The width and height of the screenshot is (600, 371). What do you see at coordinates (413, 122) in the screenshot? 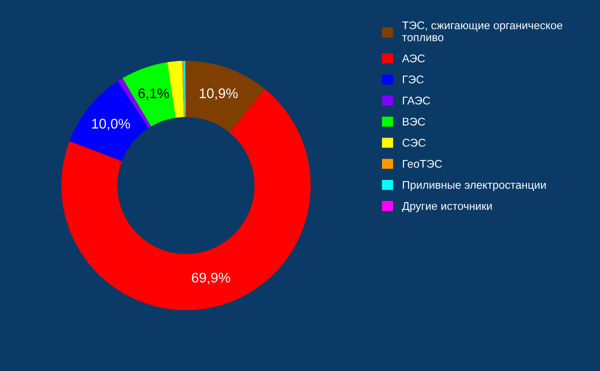
I see `legend-label: ВЭС` at bounding box center [413, 122].